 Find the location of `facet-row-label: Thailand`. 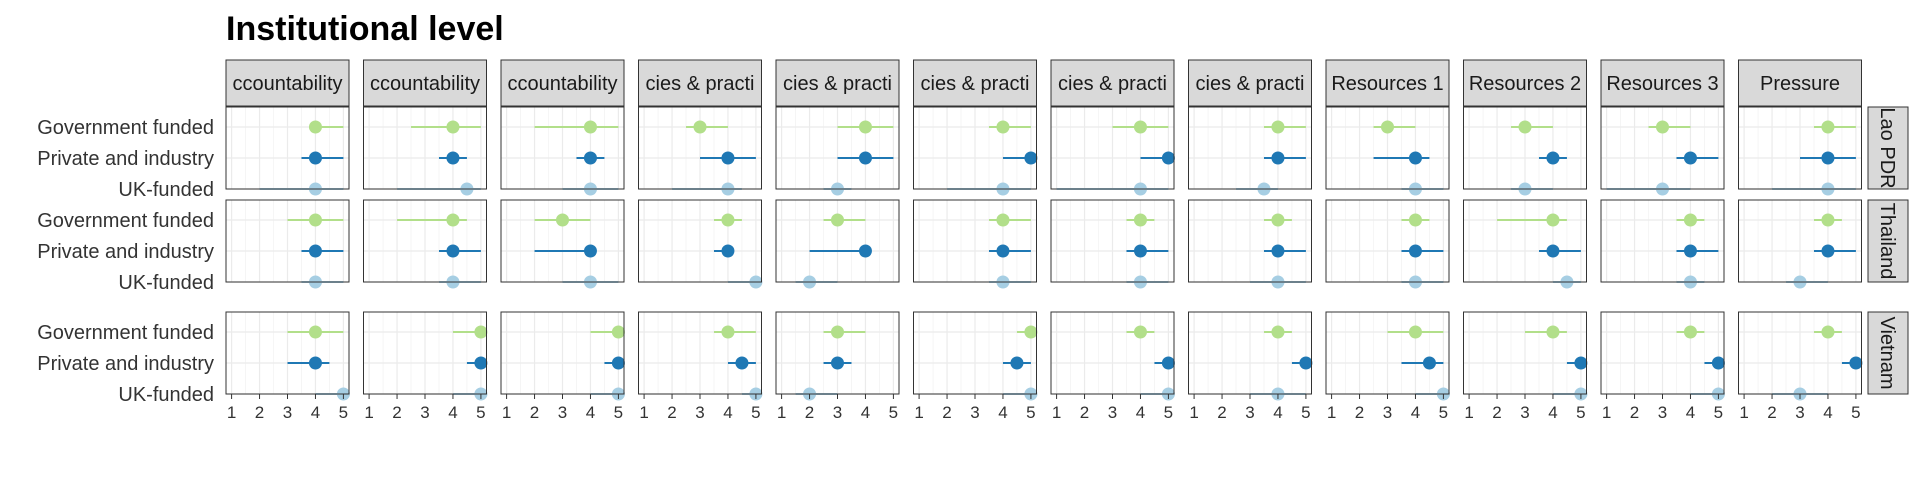

facet-row-label: Thailand is located at coordinates (1887, 241).